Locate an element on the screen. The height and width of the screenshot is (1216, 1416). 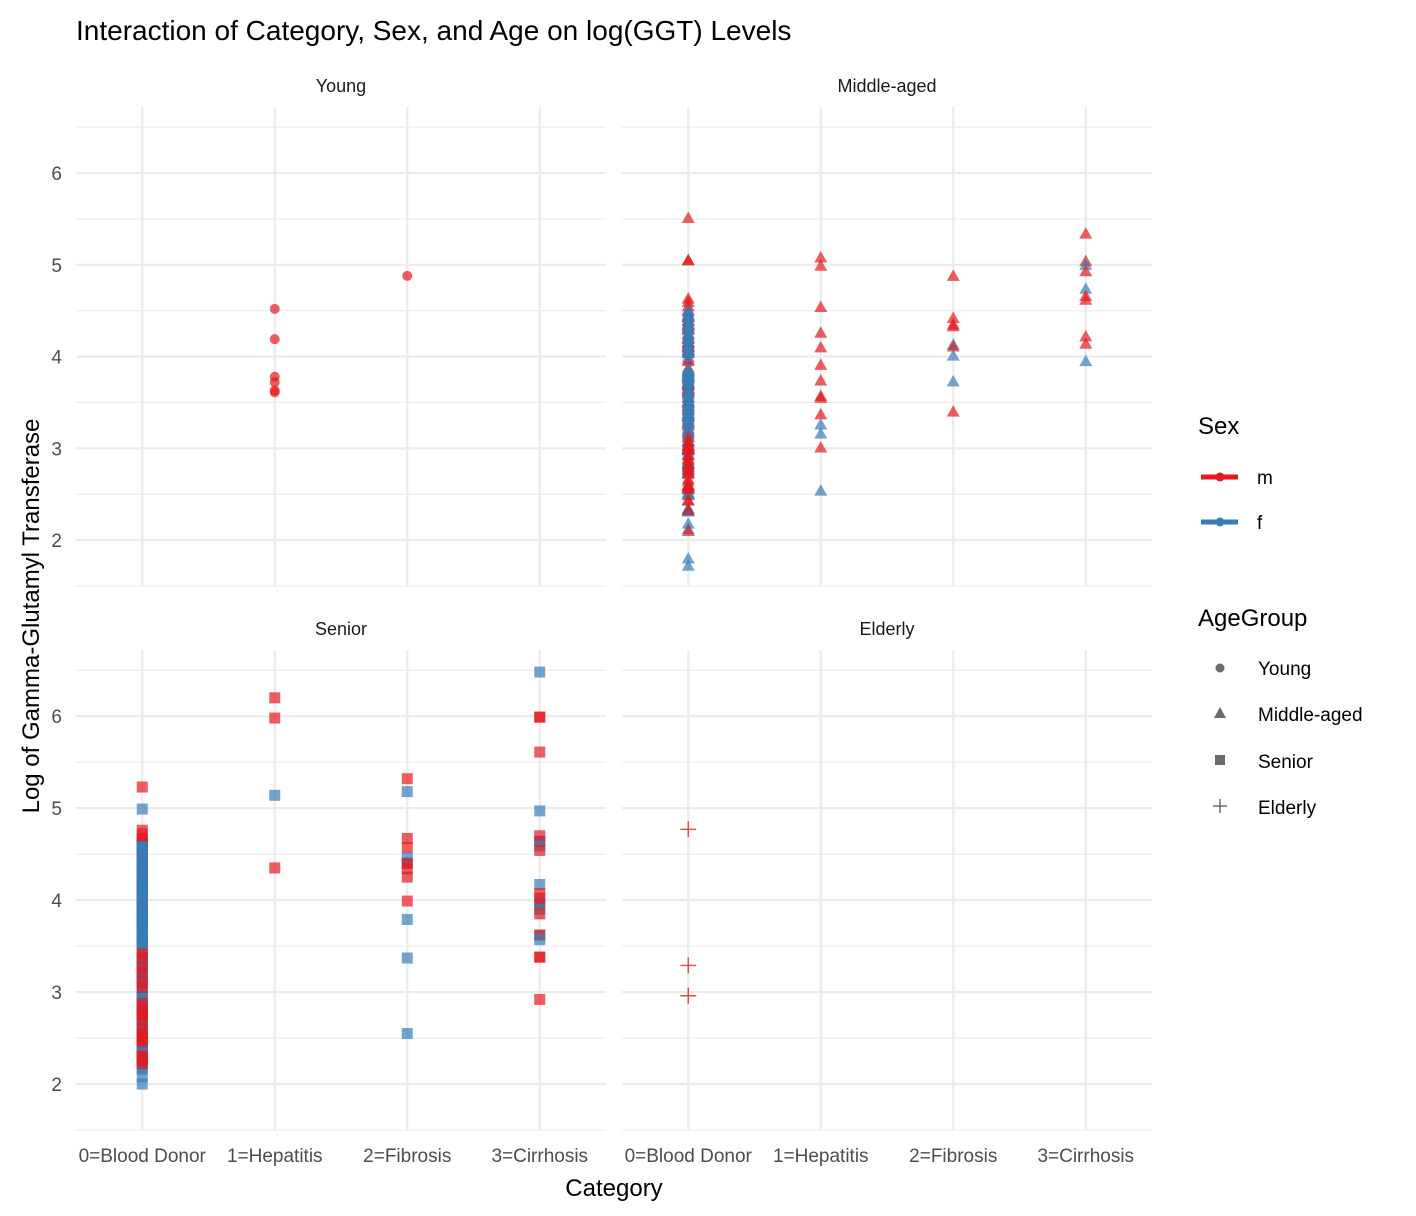
x-tick-label: 3=Cirrhosis is located at coordinates (539, 1156).